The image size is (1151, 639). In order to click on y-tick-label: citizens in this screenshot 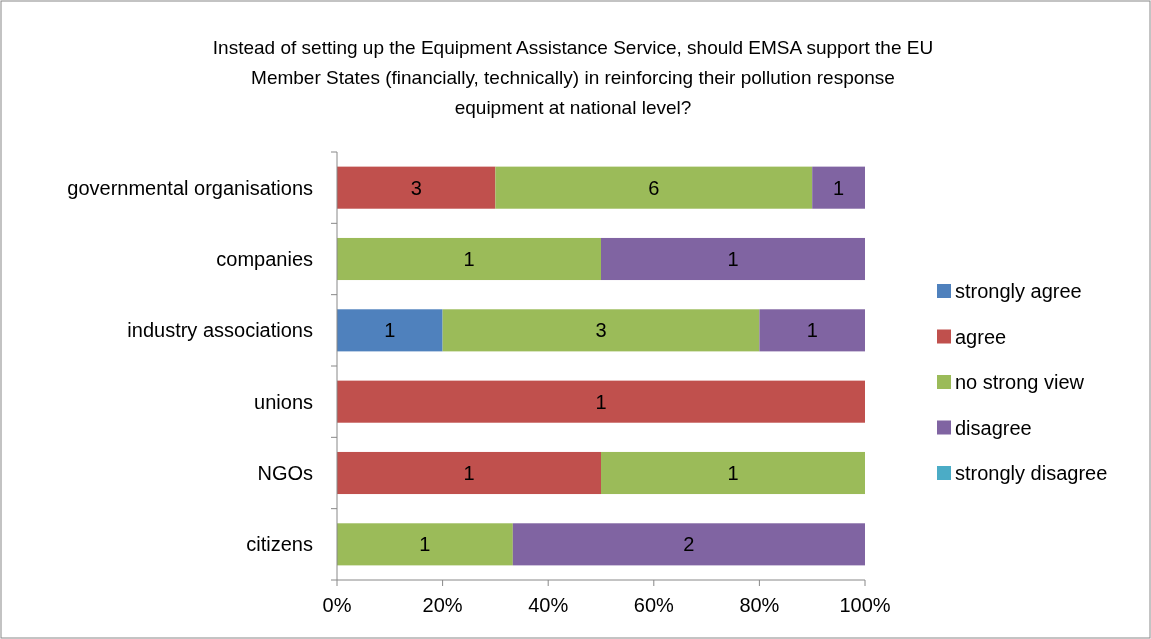, I will do `click(279, 544)`.